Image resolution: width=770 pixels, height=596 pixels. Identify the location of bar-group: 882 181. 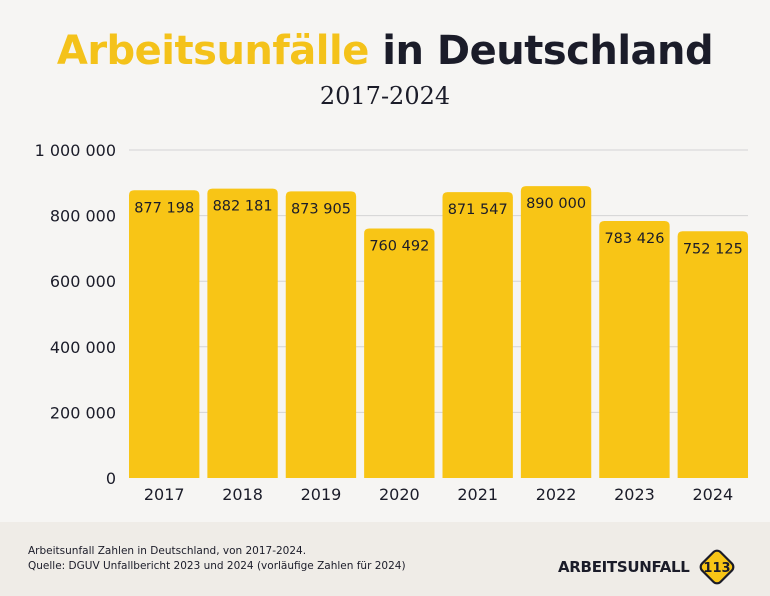
(242, 333).